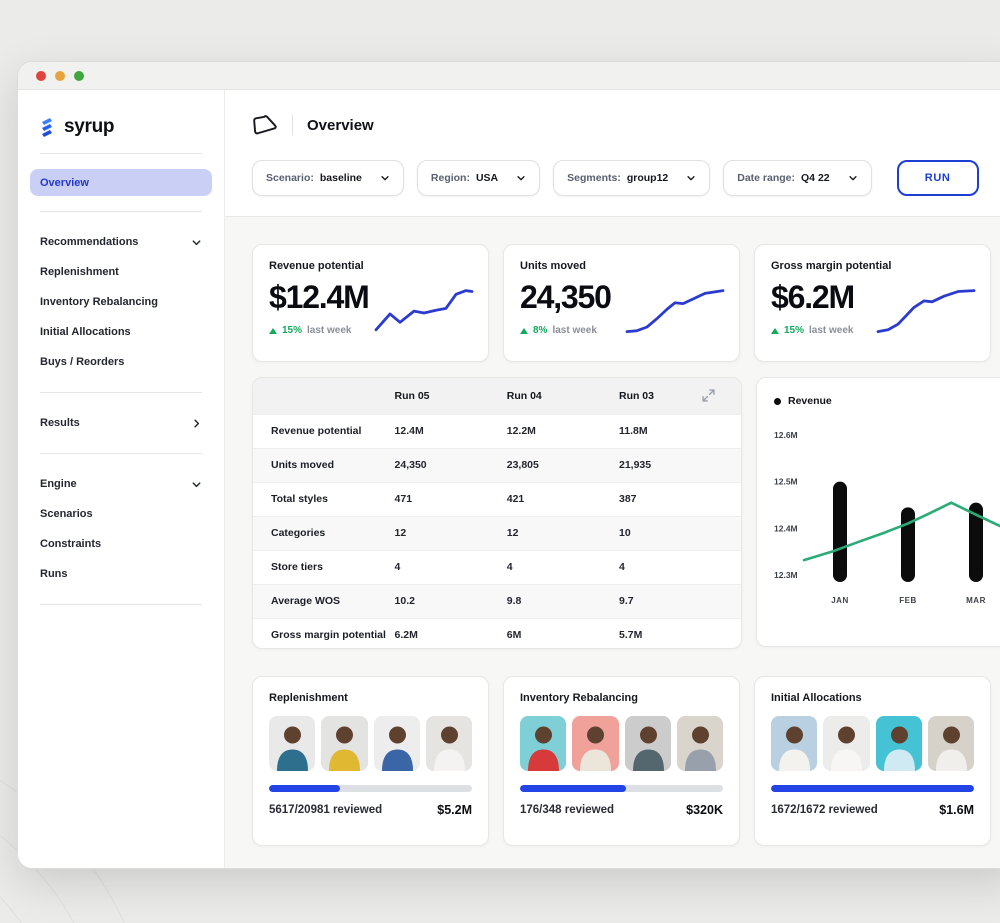  I want to click on table-header-cell: Run 04, so click(562, 396).